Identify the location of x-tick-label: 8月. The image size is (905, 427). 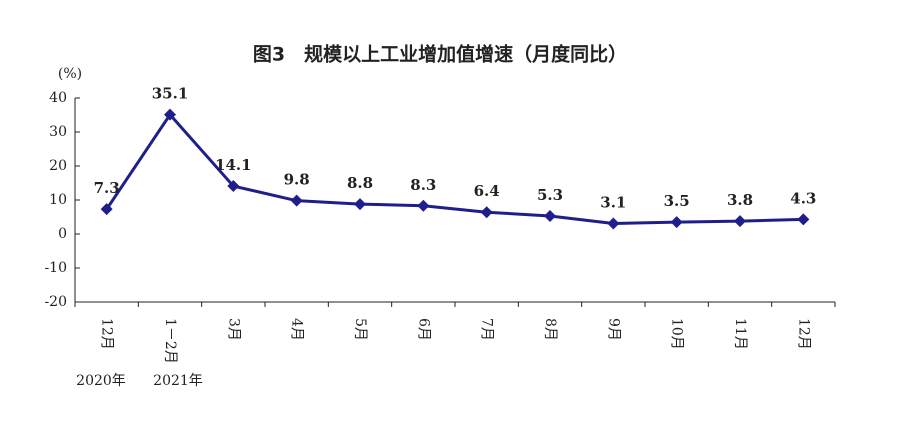
(550, 329).